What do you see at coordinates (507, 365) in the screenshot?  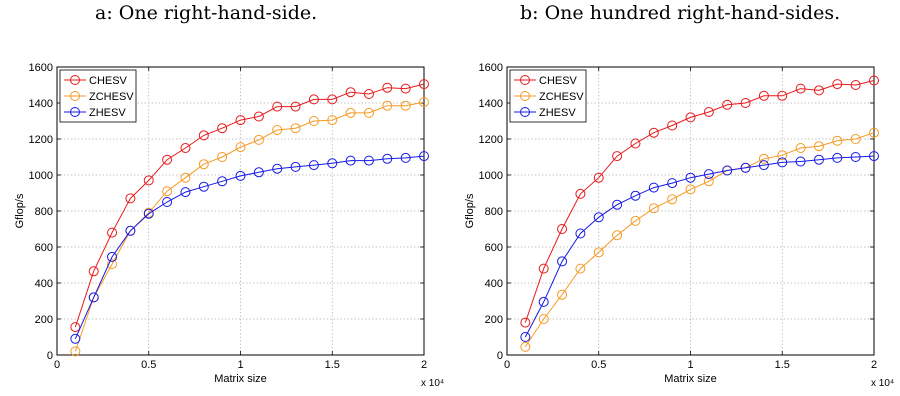 I see `x-tick-label: 0` at bounding box center [507, 365].